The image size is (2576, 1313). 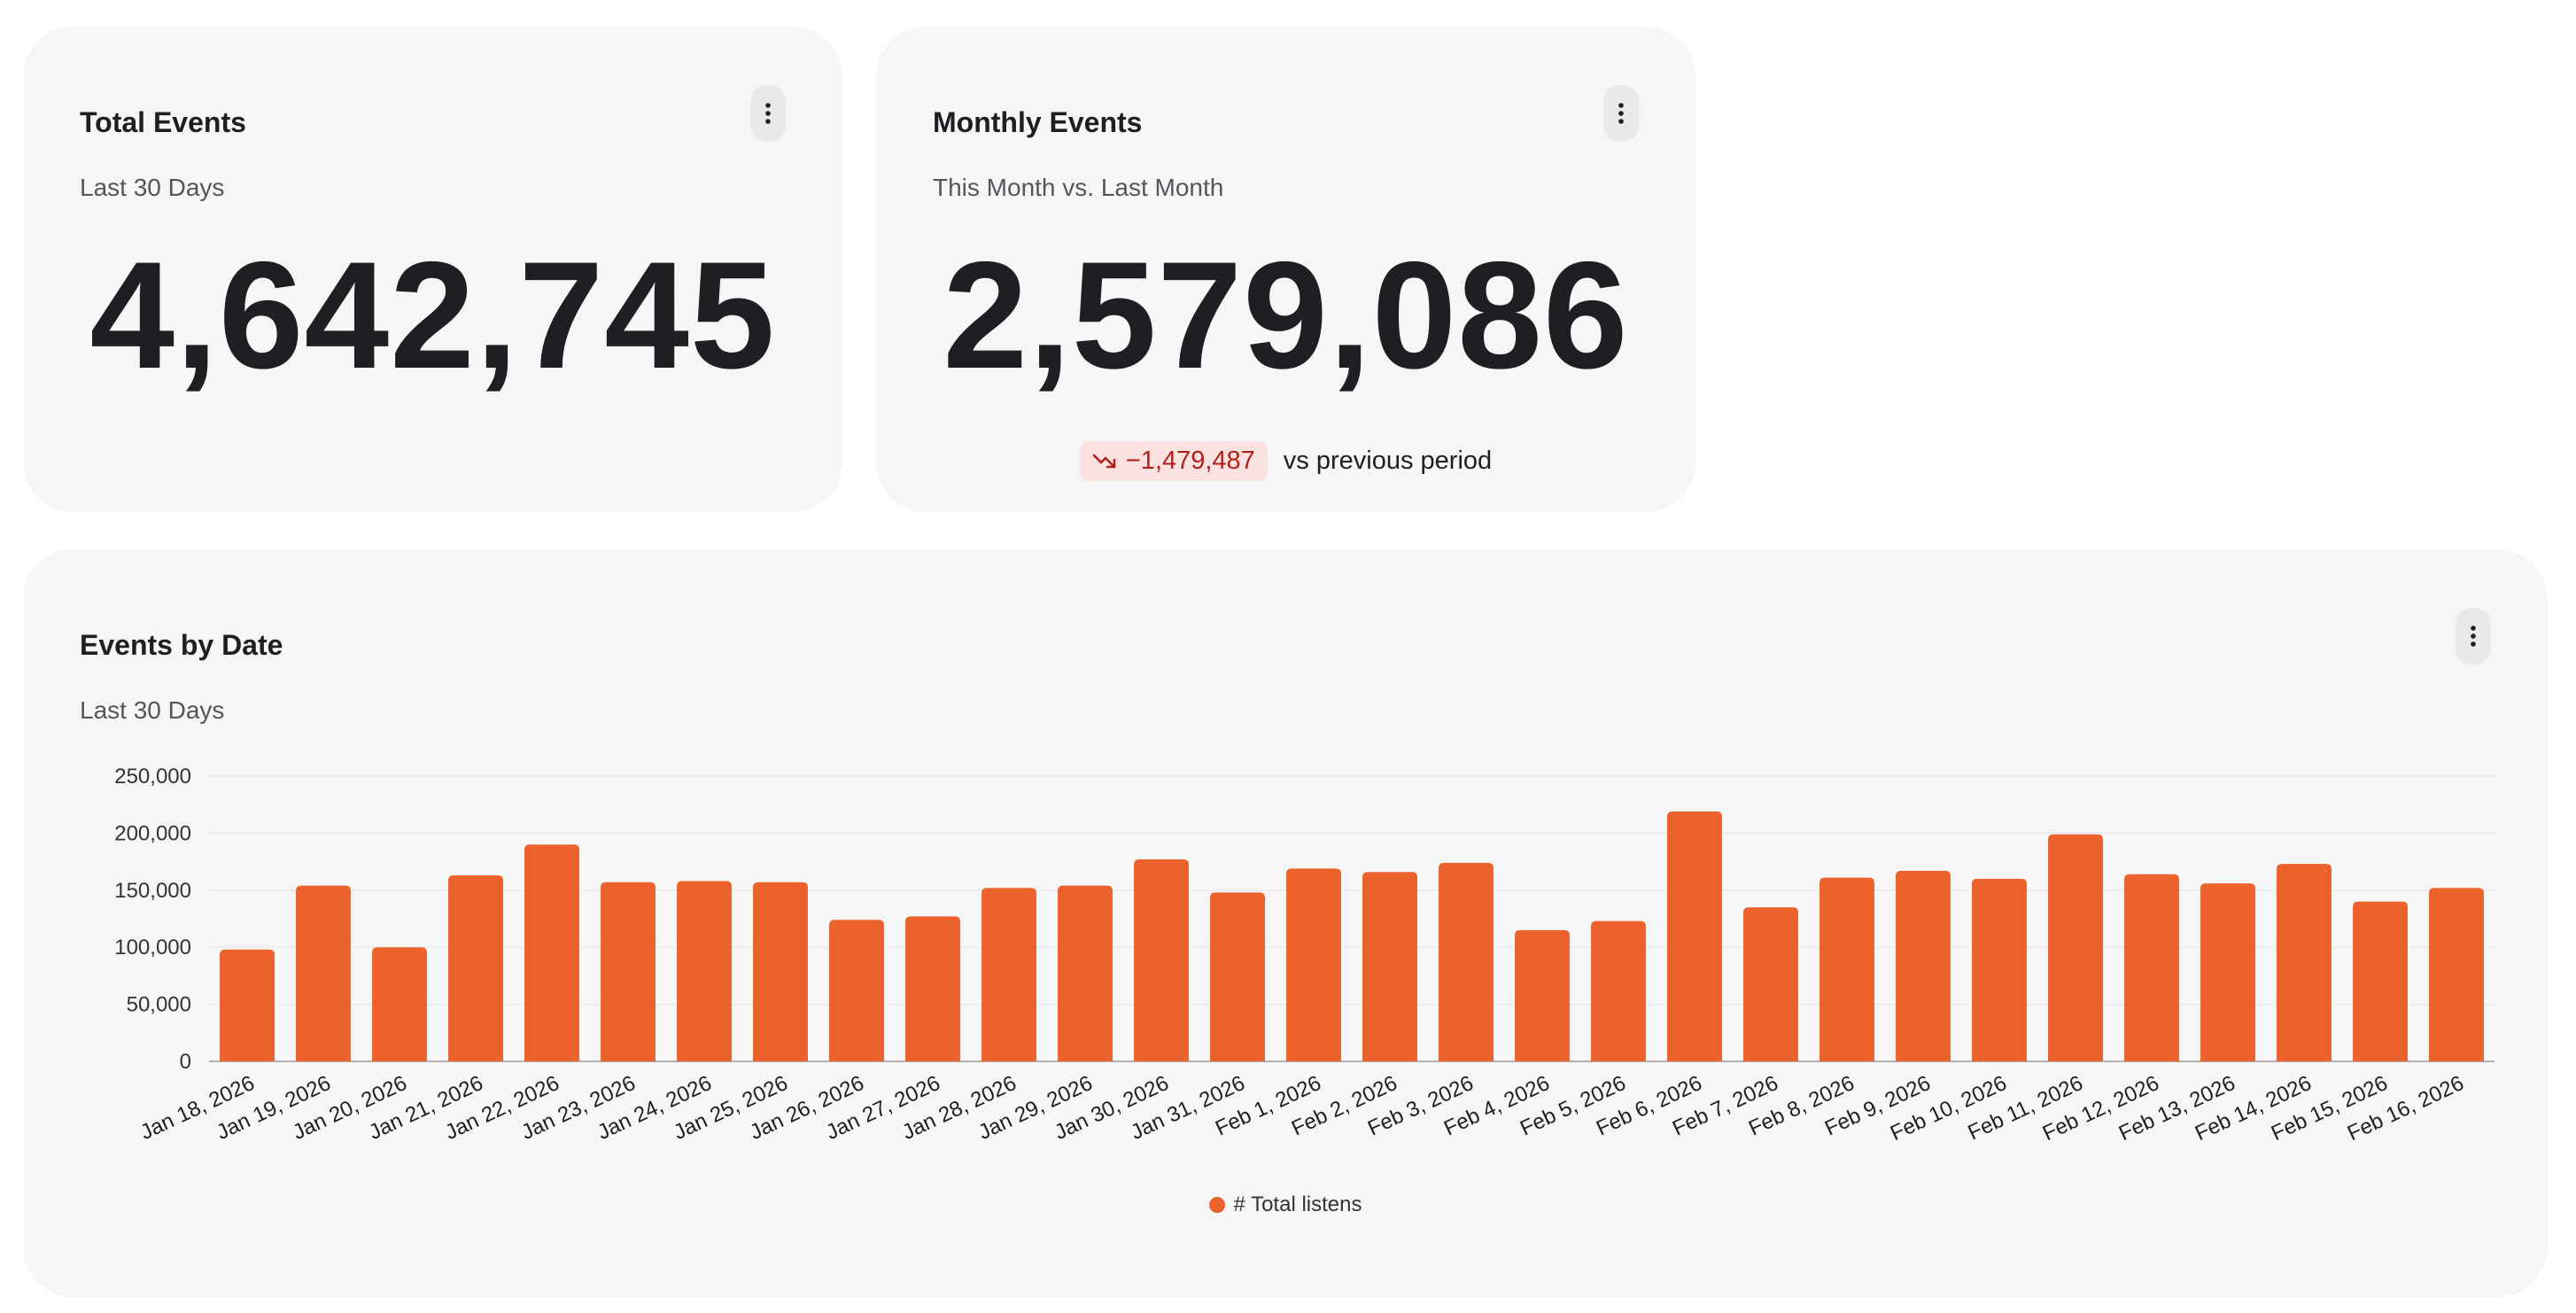 What do you see at coordinates (152, 187) in the screenshot?
I see `total-events-subtitle: Last 30 Days` at bounding box center [152, 187].